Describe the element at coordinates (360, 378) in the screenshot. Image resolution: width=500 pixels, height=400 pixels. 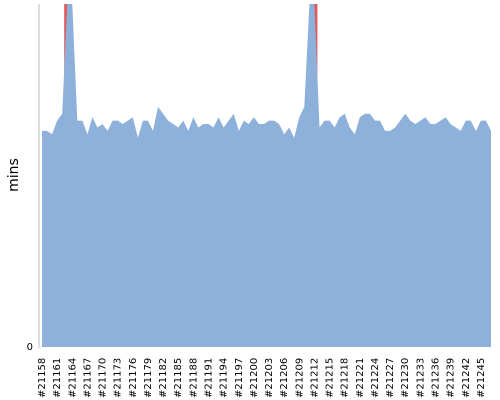
I see `x-tick-label: #21221` at that location.